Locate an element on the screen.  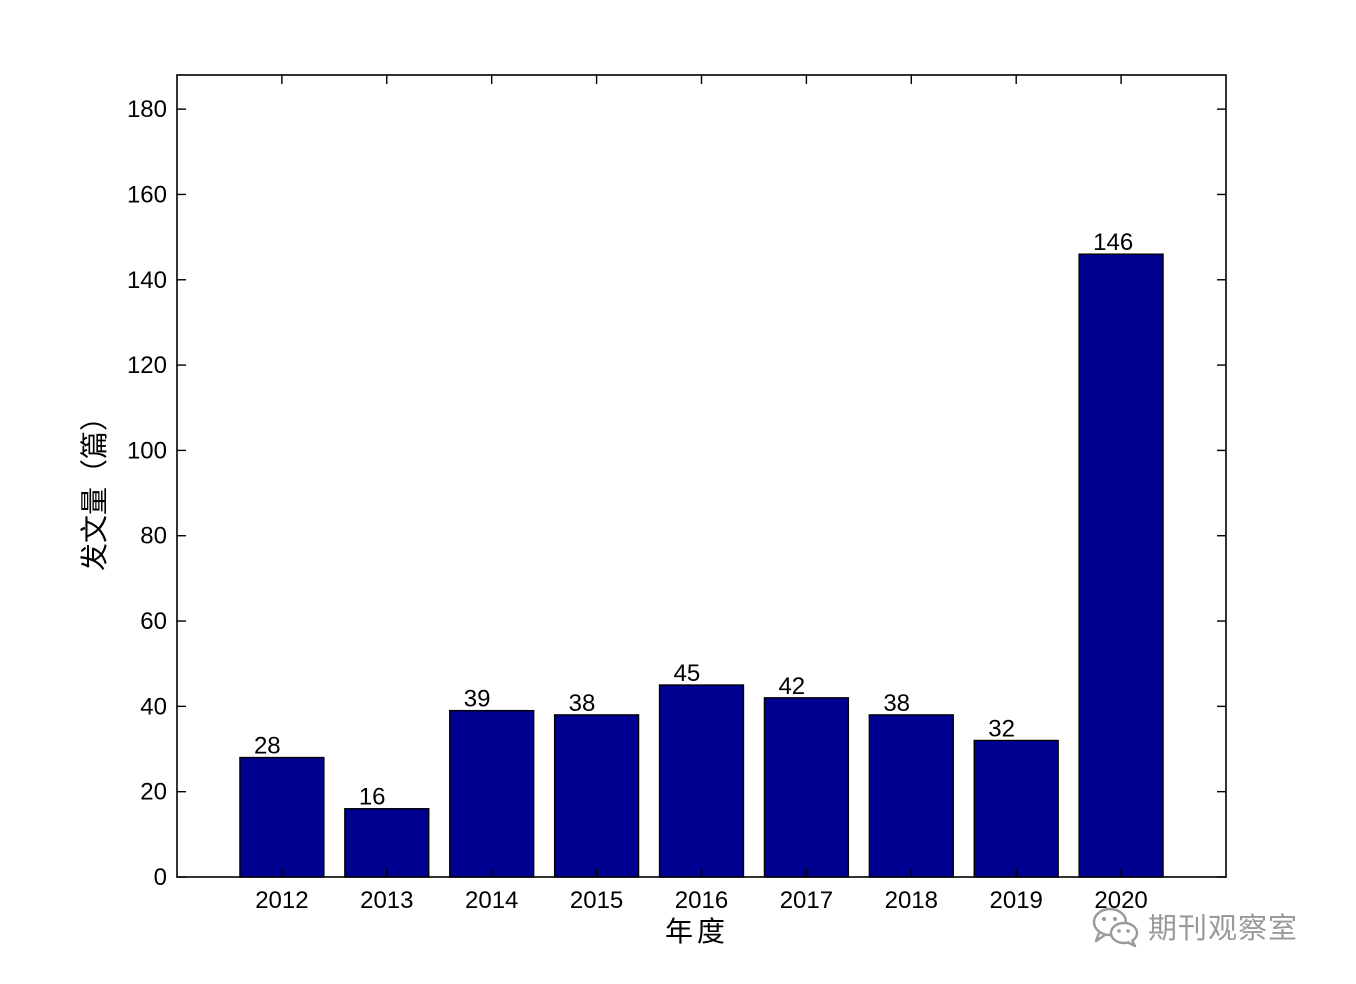
data-label-2012: 28 is located at coordinates (267, 746).